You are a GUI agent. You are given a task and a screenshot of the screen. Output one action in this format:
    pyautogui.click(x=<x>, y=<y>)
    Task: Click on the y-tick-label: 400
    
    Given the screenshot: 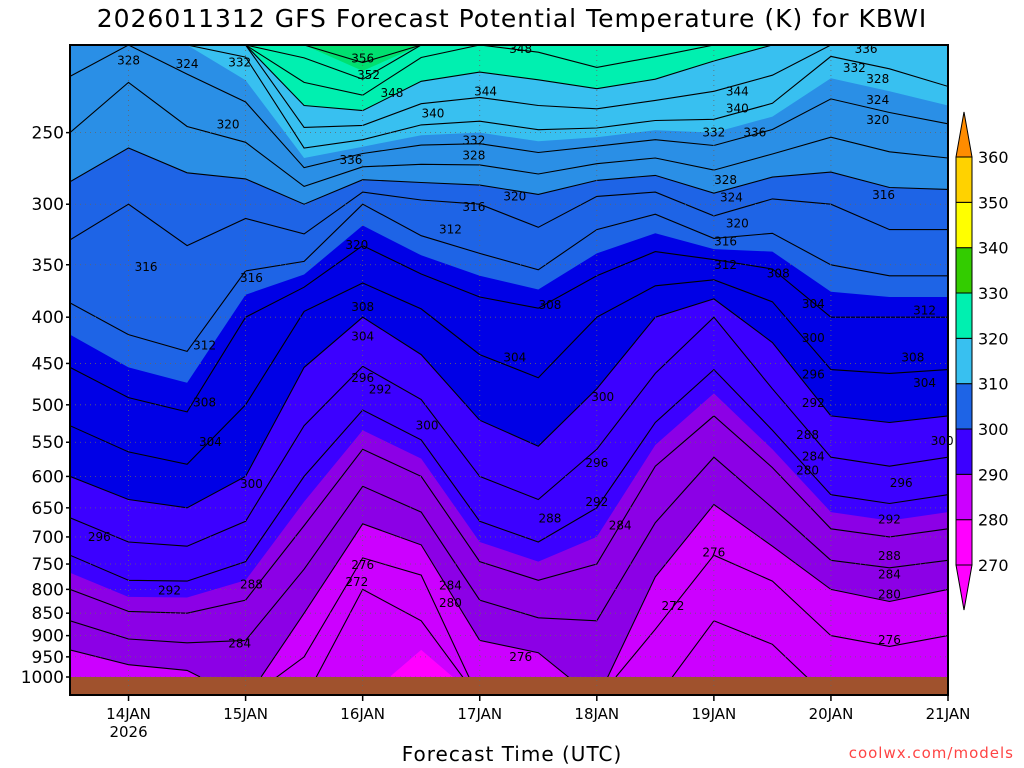 What is the action you would take?
    pyautogui.click(x=48, y=318)
    